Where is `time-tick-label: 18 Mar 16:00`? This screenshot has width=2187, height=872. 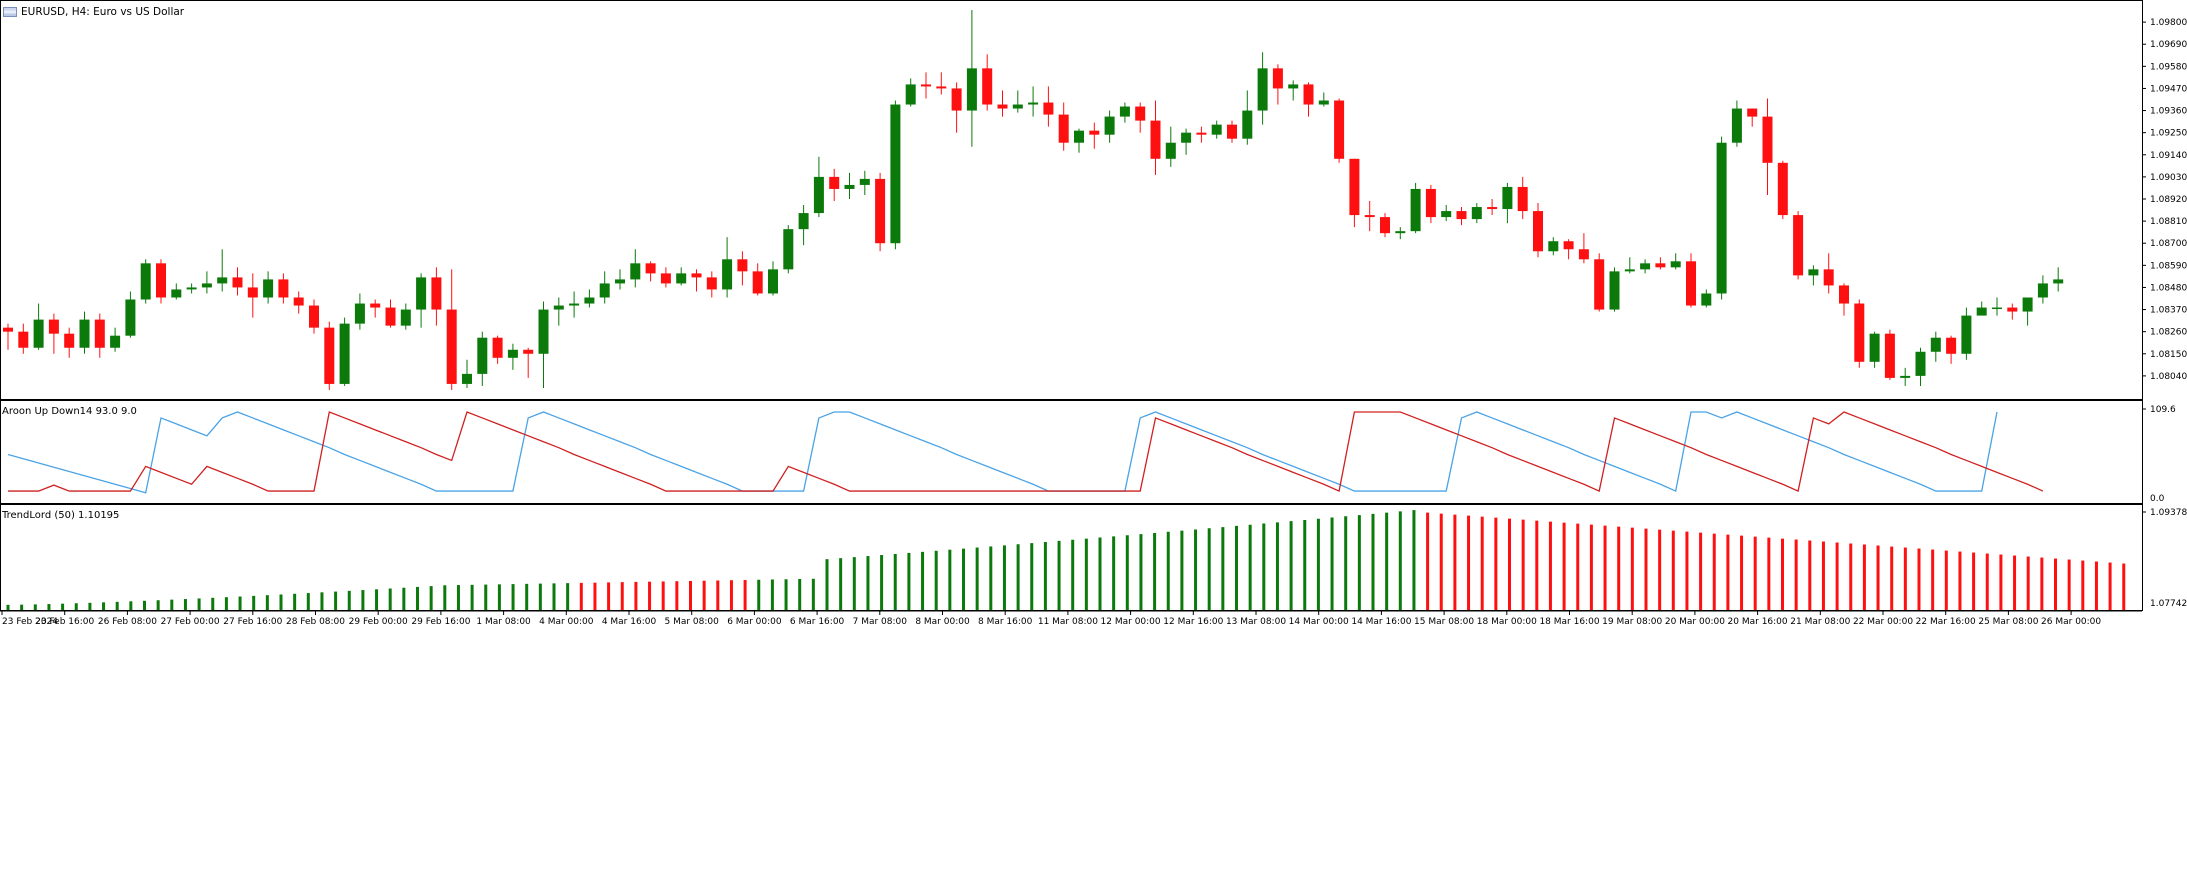
time-tick-label: 18 Mar 16:00 is located at coordinates (1569, 622).